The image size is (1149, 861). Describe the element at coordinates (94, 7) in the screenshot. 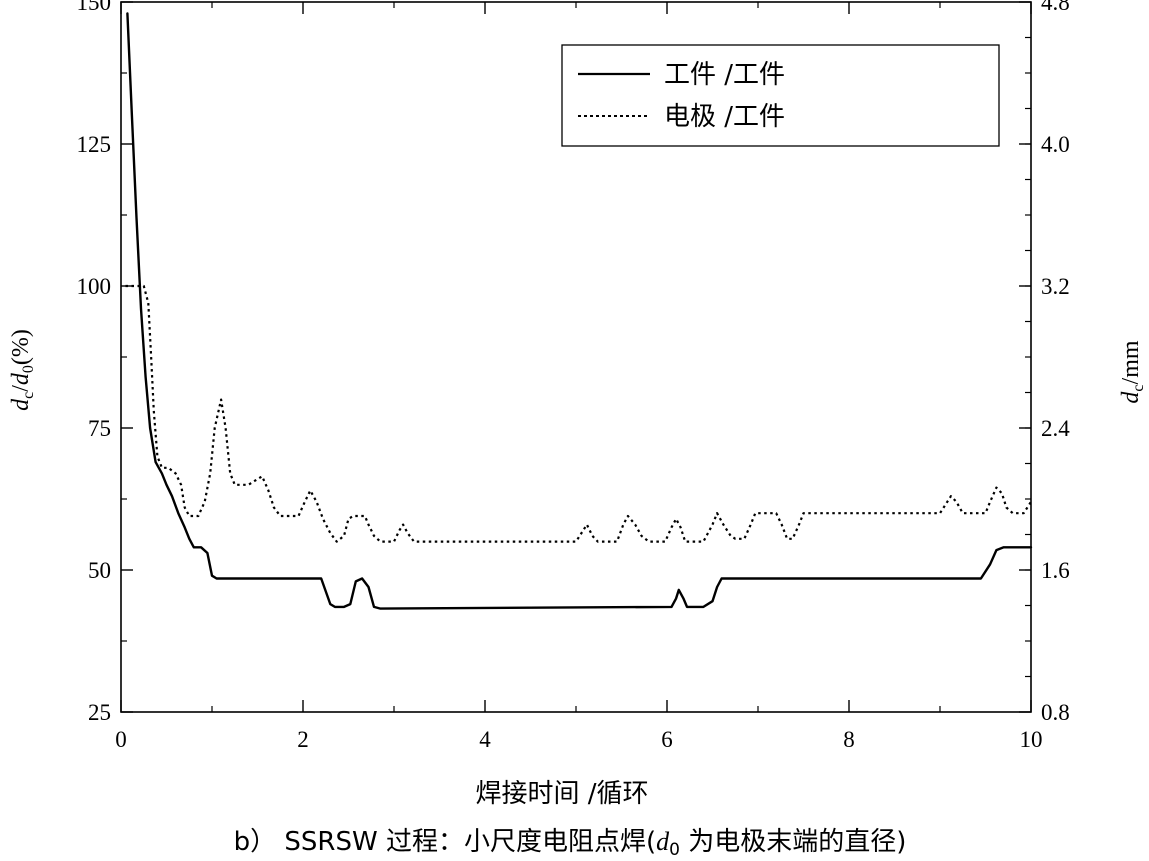

I see `y-tick-label-left: 150` at that location.